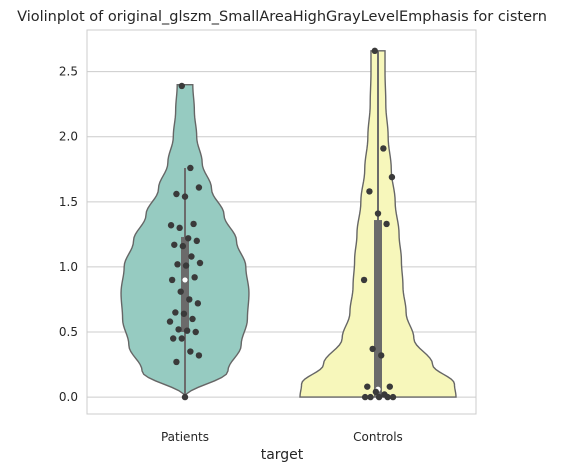 The height and width of the screenshot is (473, 564). What do you see at coordinates (68, 332) in the screenshot?
I see `y-tick-label: 0.5` at bounding box center [68, 332].